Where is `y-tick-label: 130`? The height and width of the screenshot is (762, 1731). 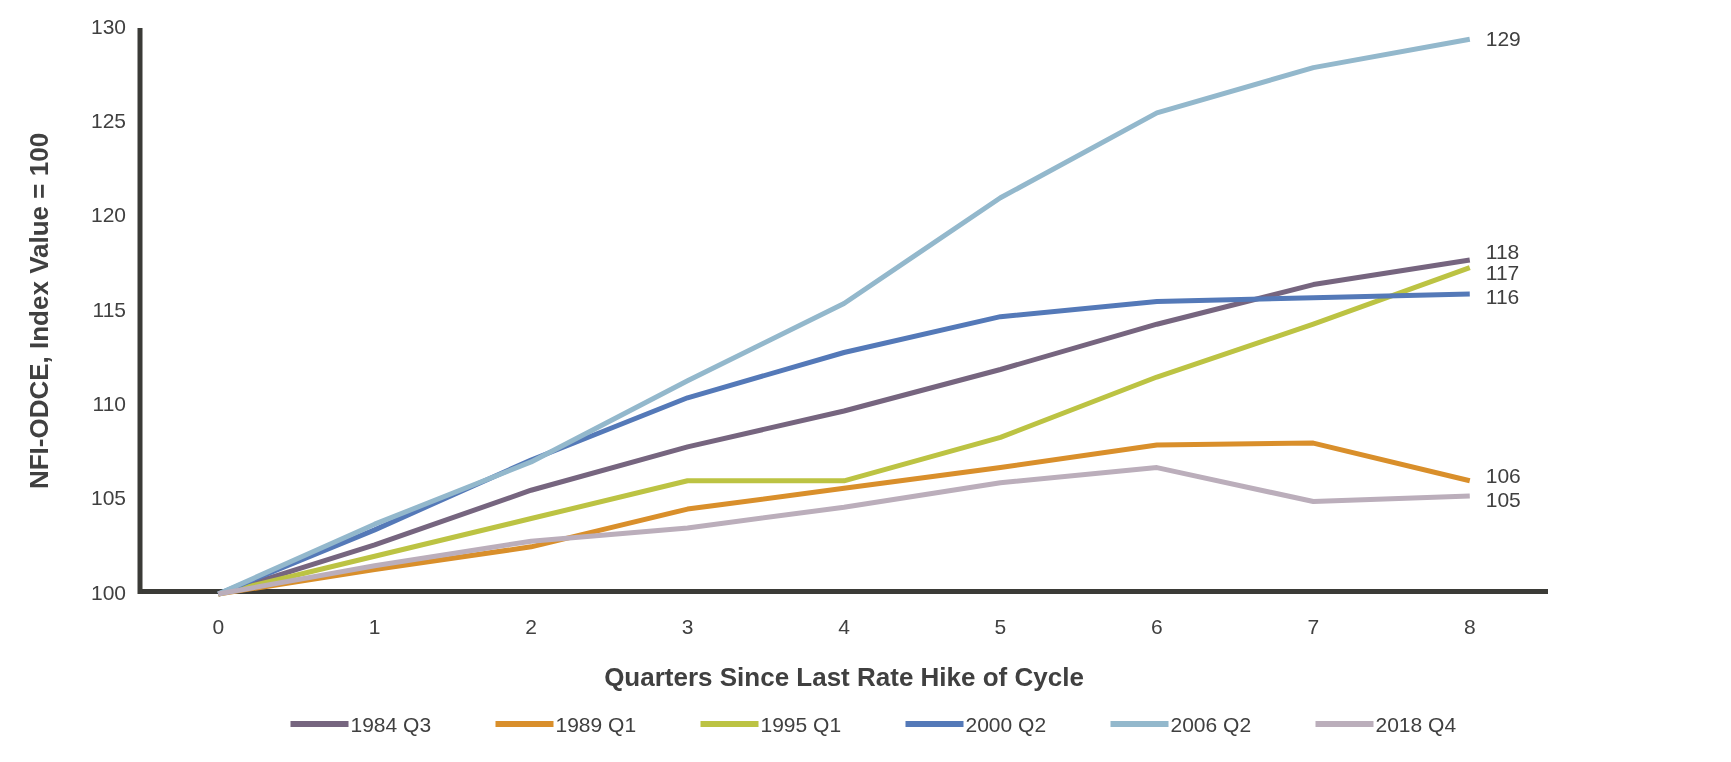 y-tick-label: 130 is located at coordinates (108, 26).